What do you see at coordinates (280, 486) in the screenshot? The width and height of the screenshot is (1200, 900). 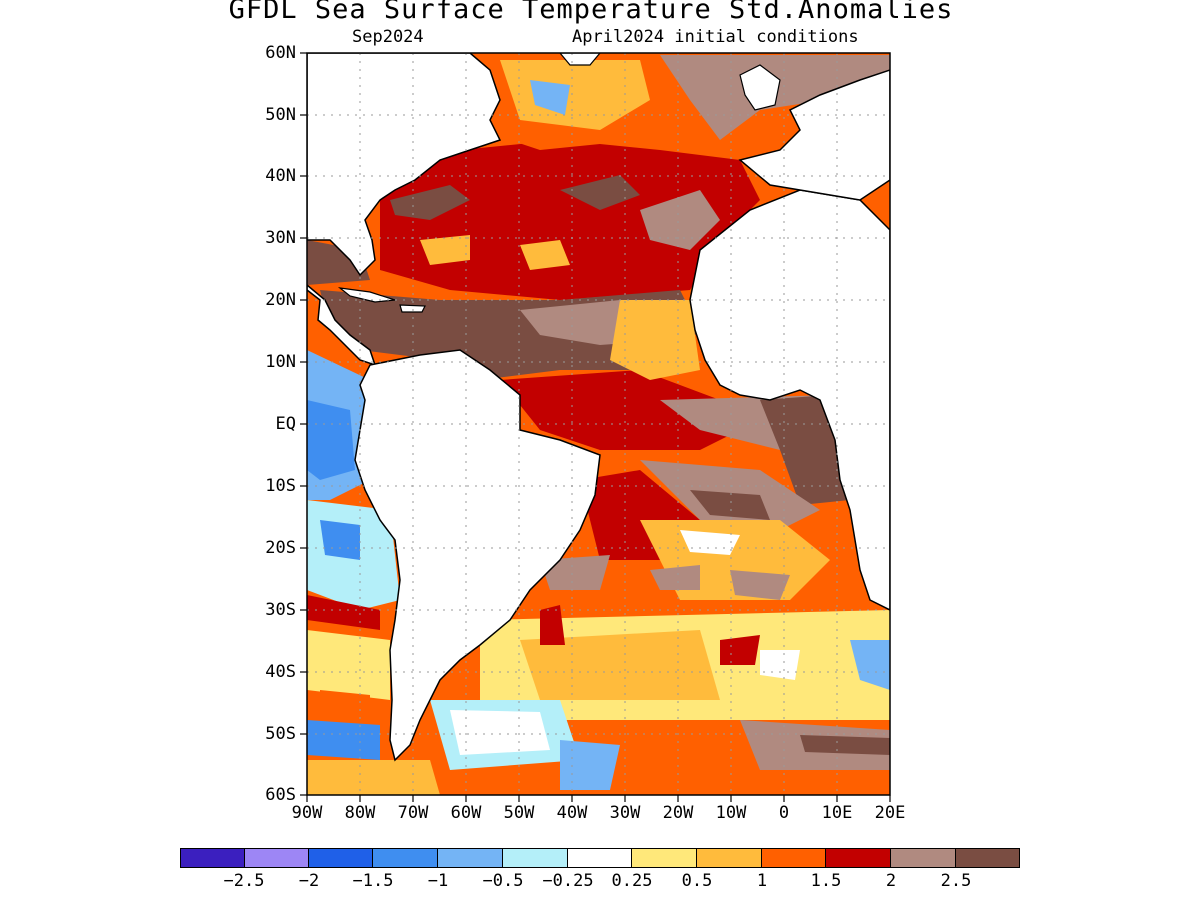 I see `lat-label: 10S` at bounding box center [280, 486].